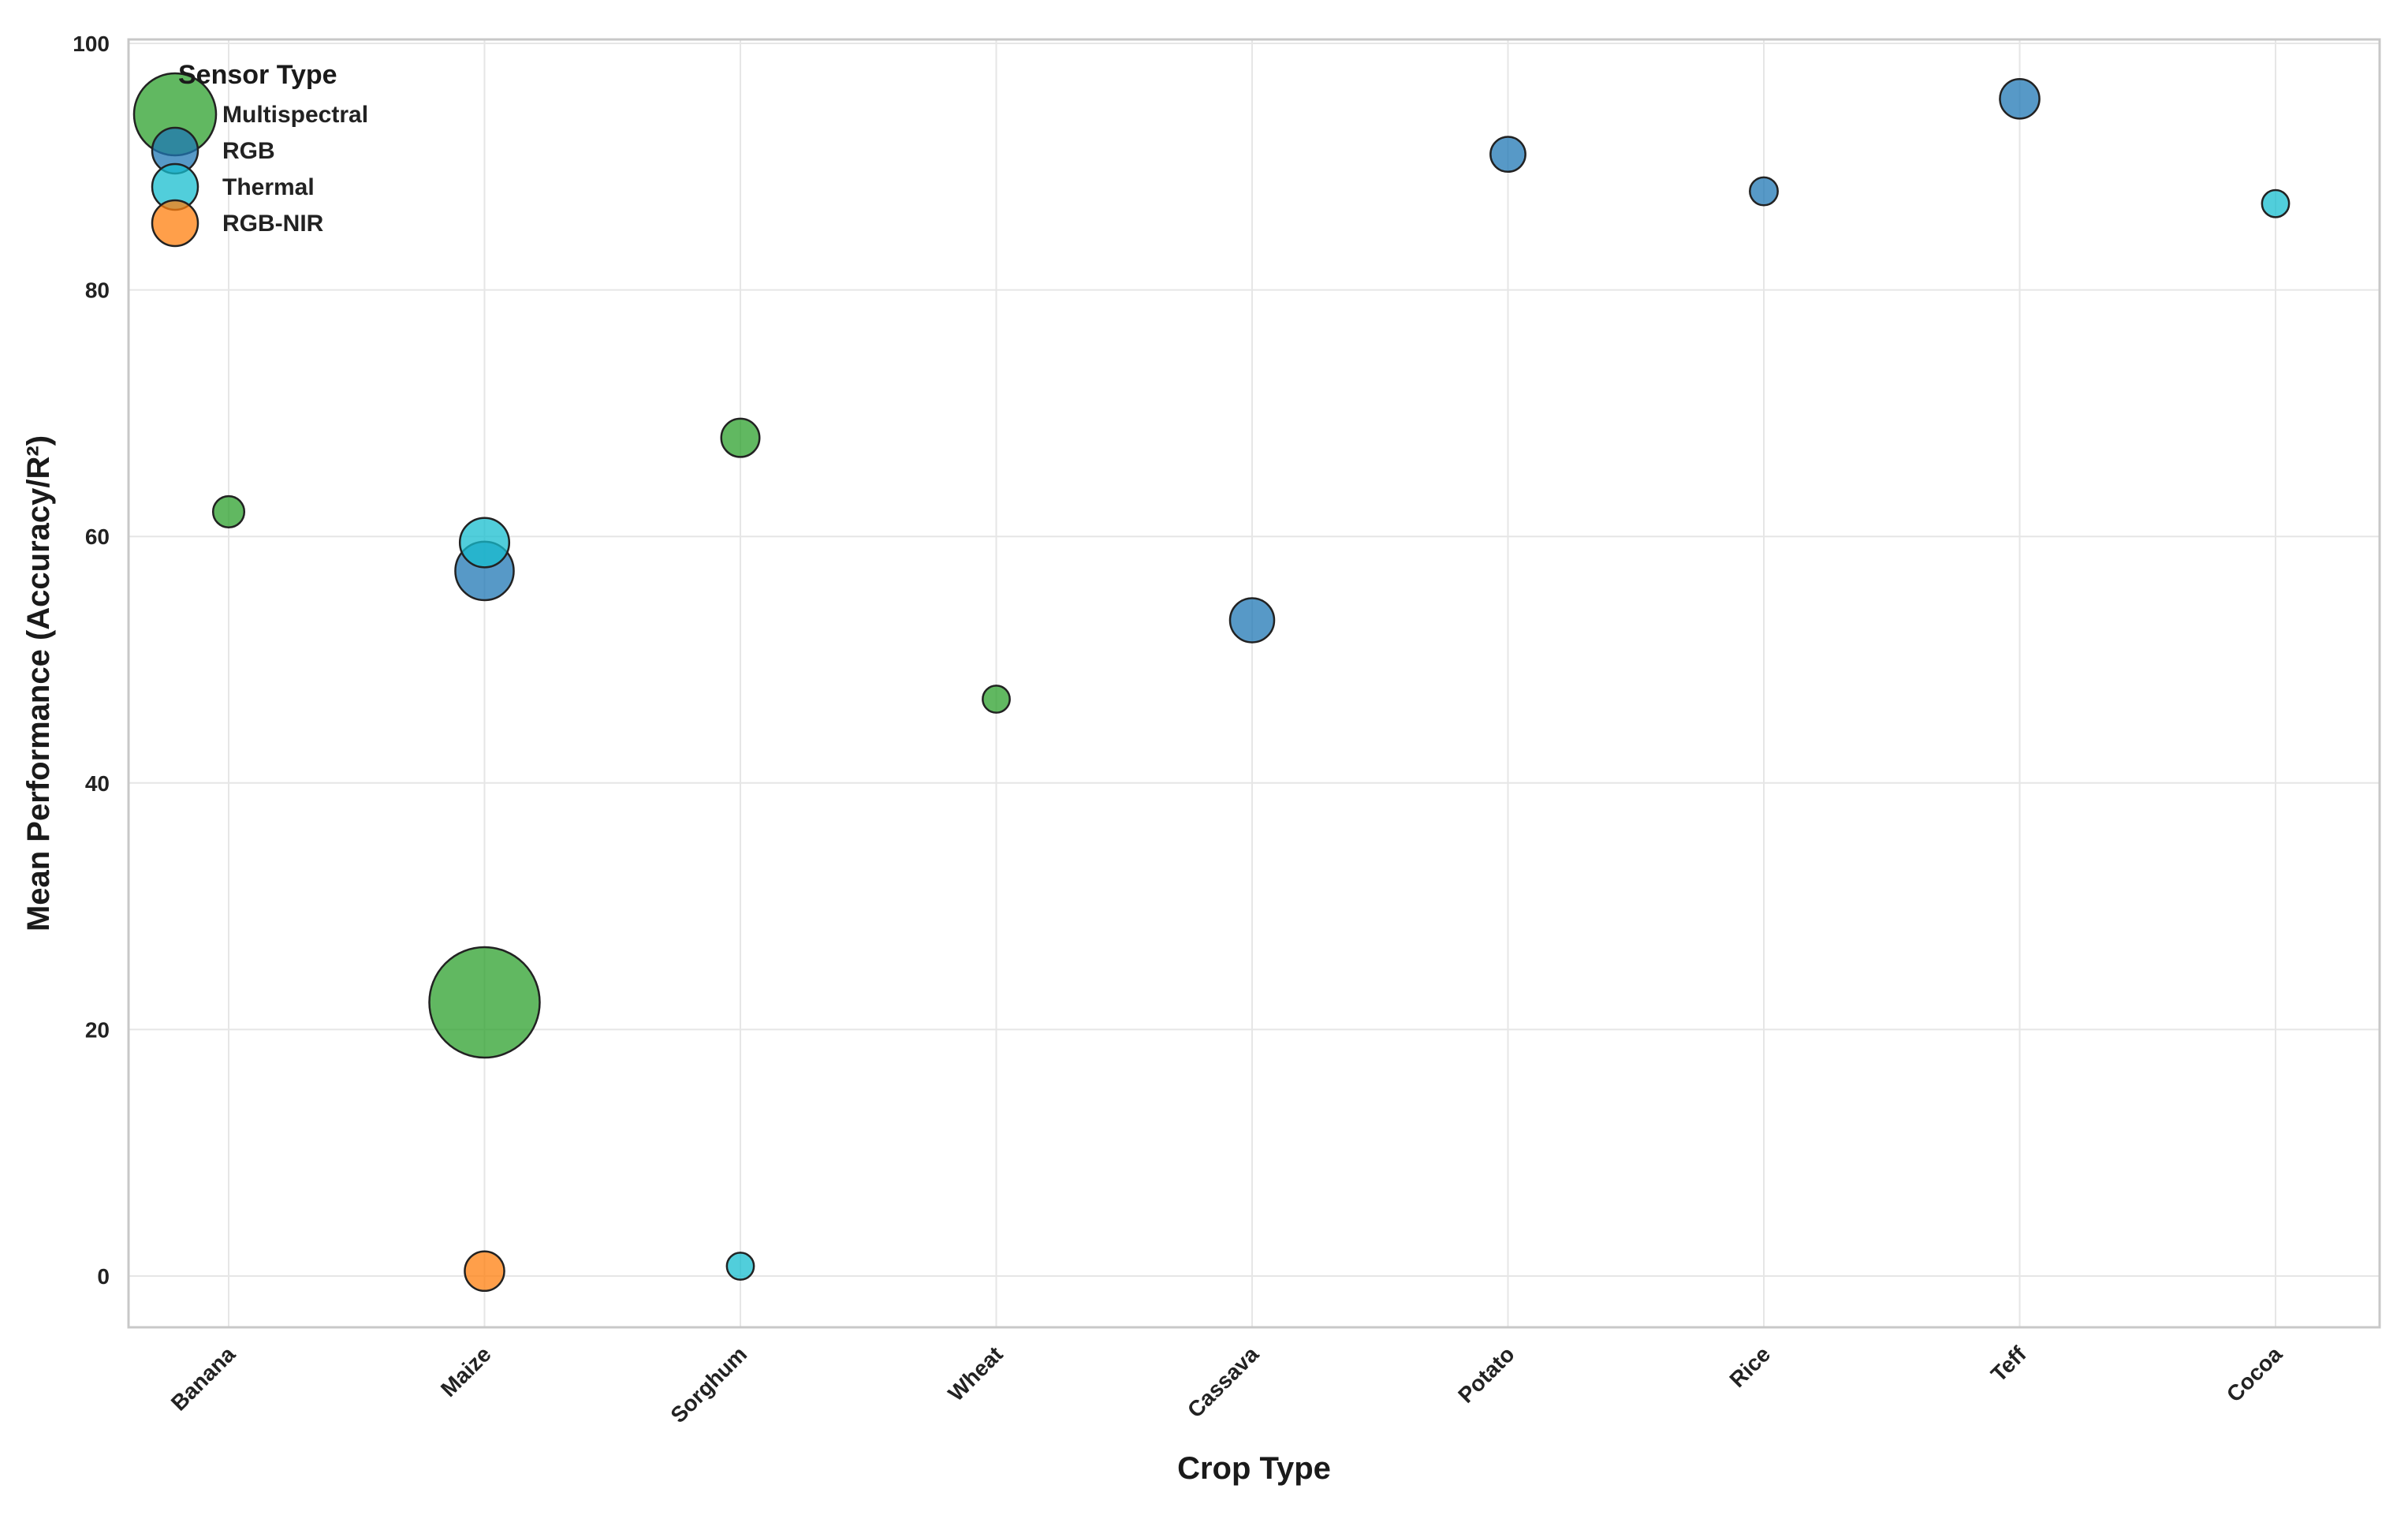  Describe the element at coordinates (91, 44) in the screenshot. I see `y-tick-label: 100` at that location.